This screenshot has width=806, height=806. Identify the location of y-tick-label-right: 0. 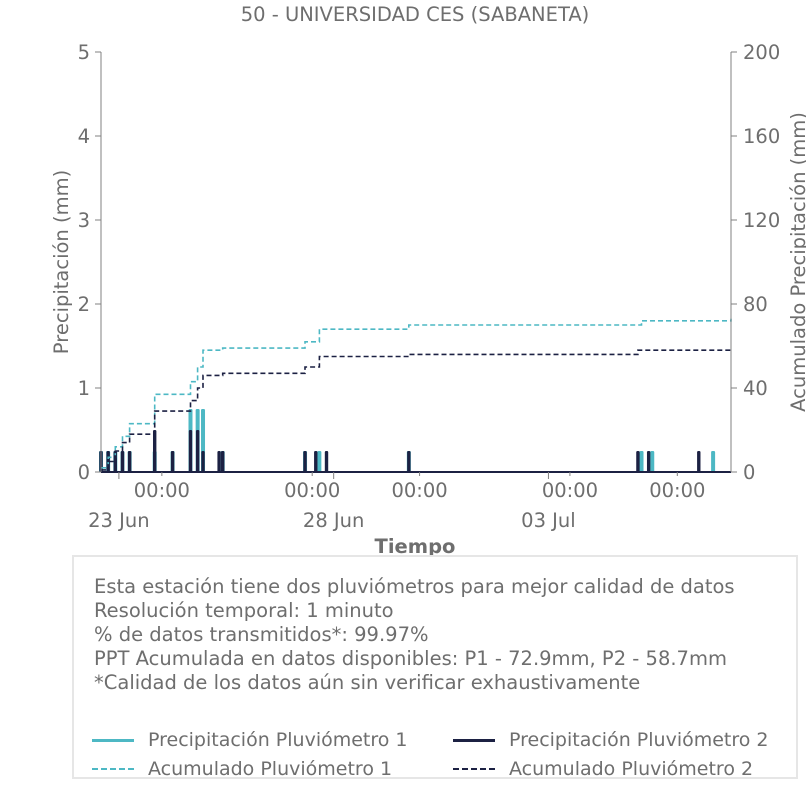
(749, 472).